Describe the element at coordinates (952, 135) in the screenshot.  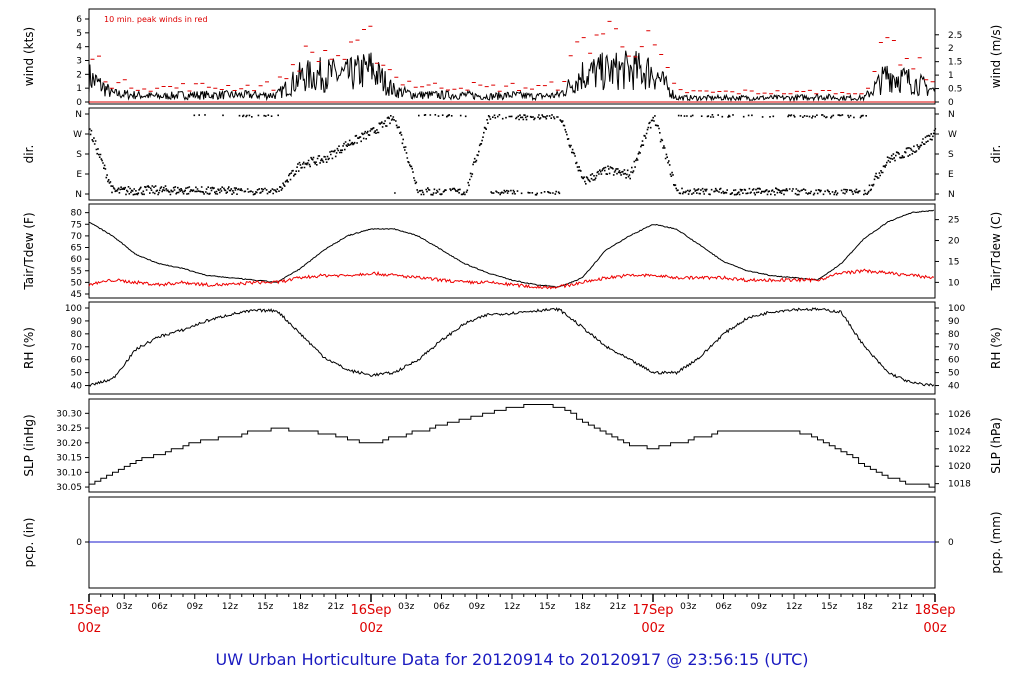
I see `dir-W-3-tick-label-right: W` at that location.